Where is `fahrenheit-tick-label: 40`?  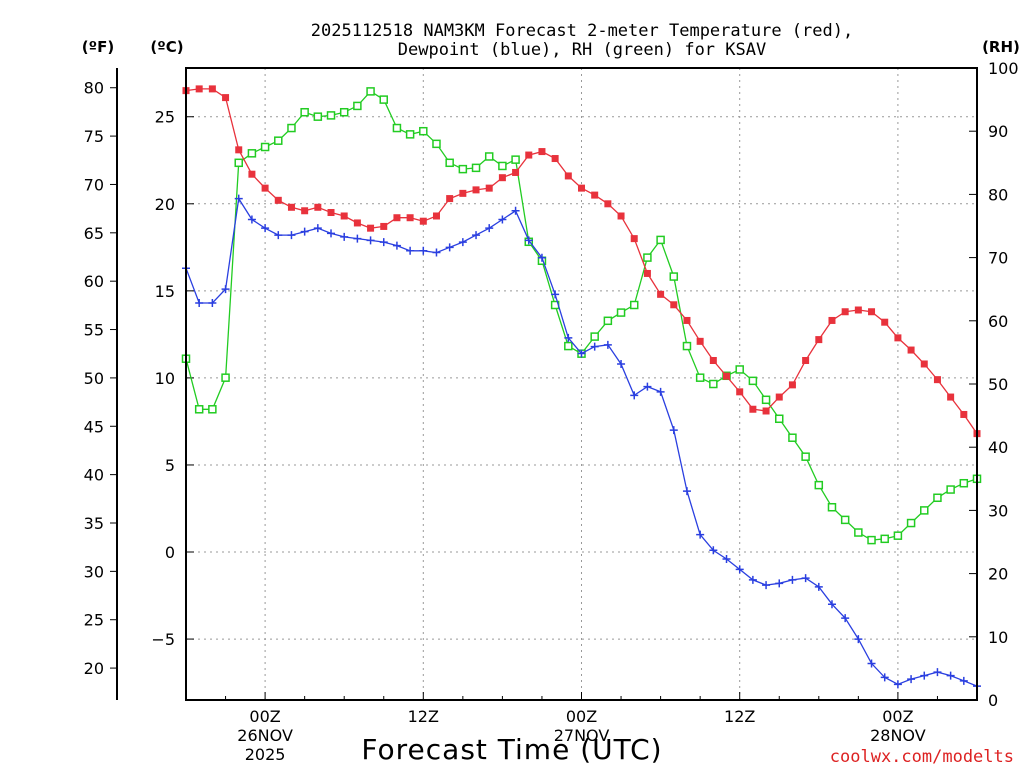 fahrenheit-tick-label: 40 is located at coordinates (94, 475).